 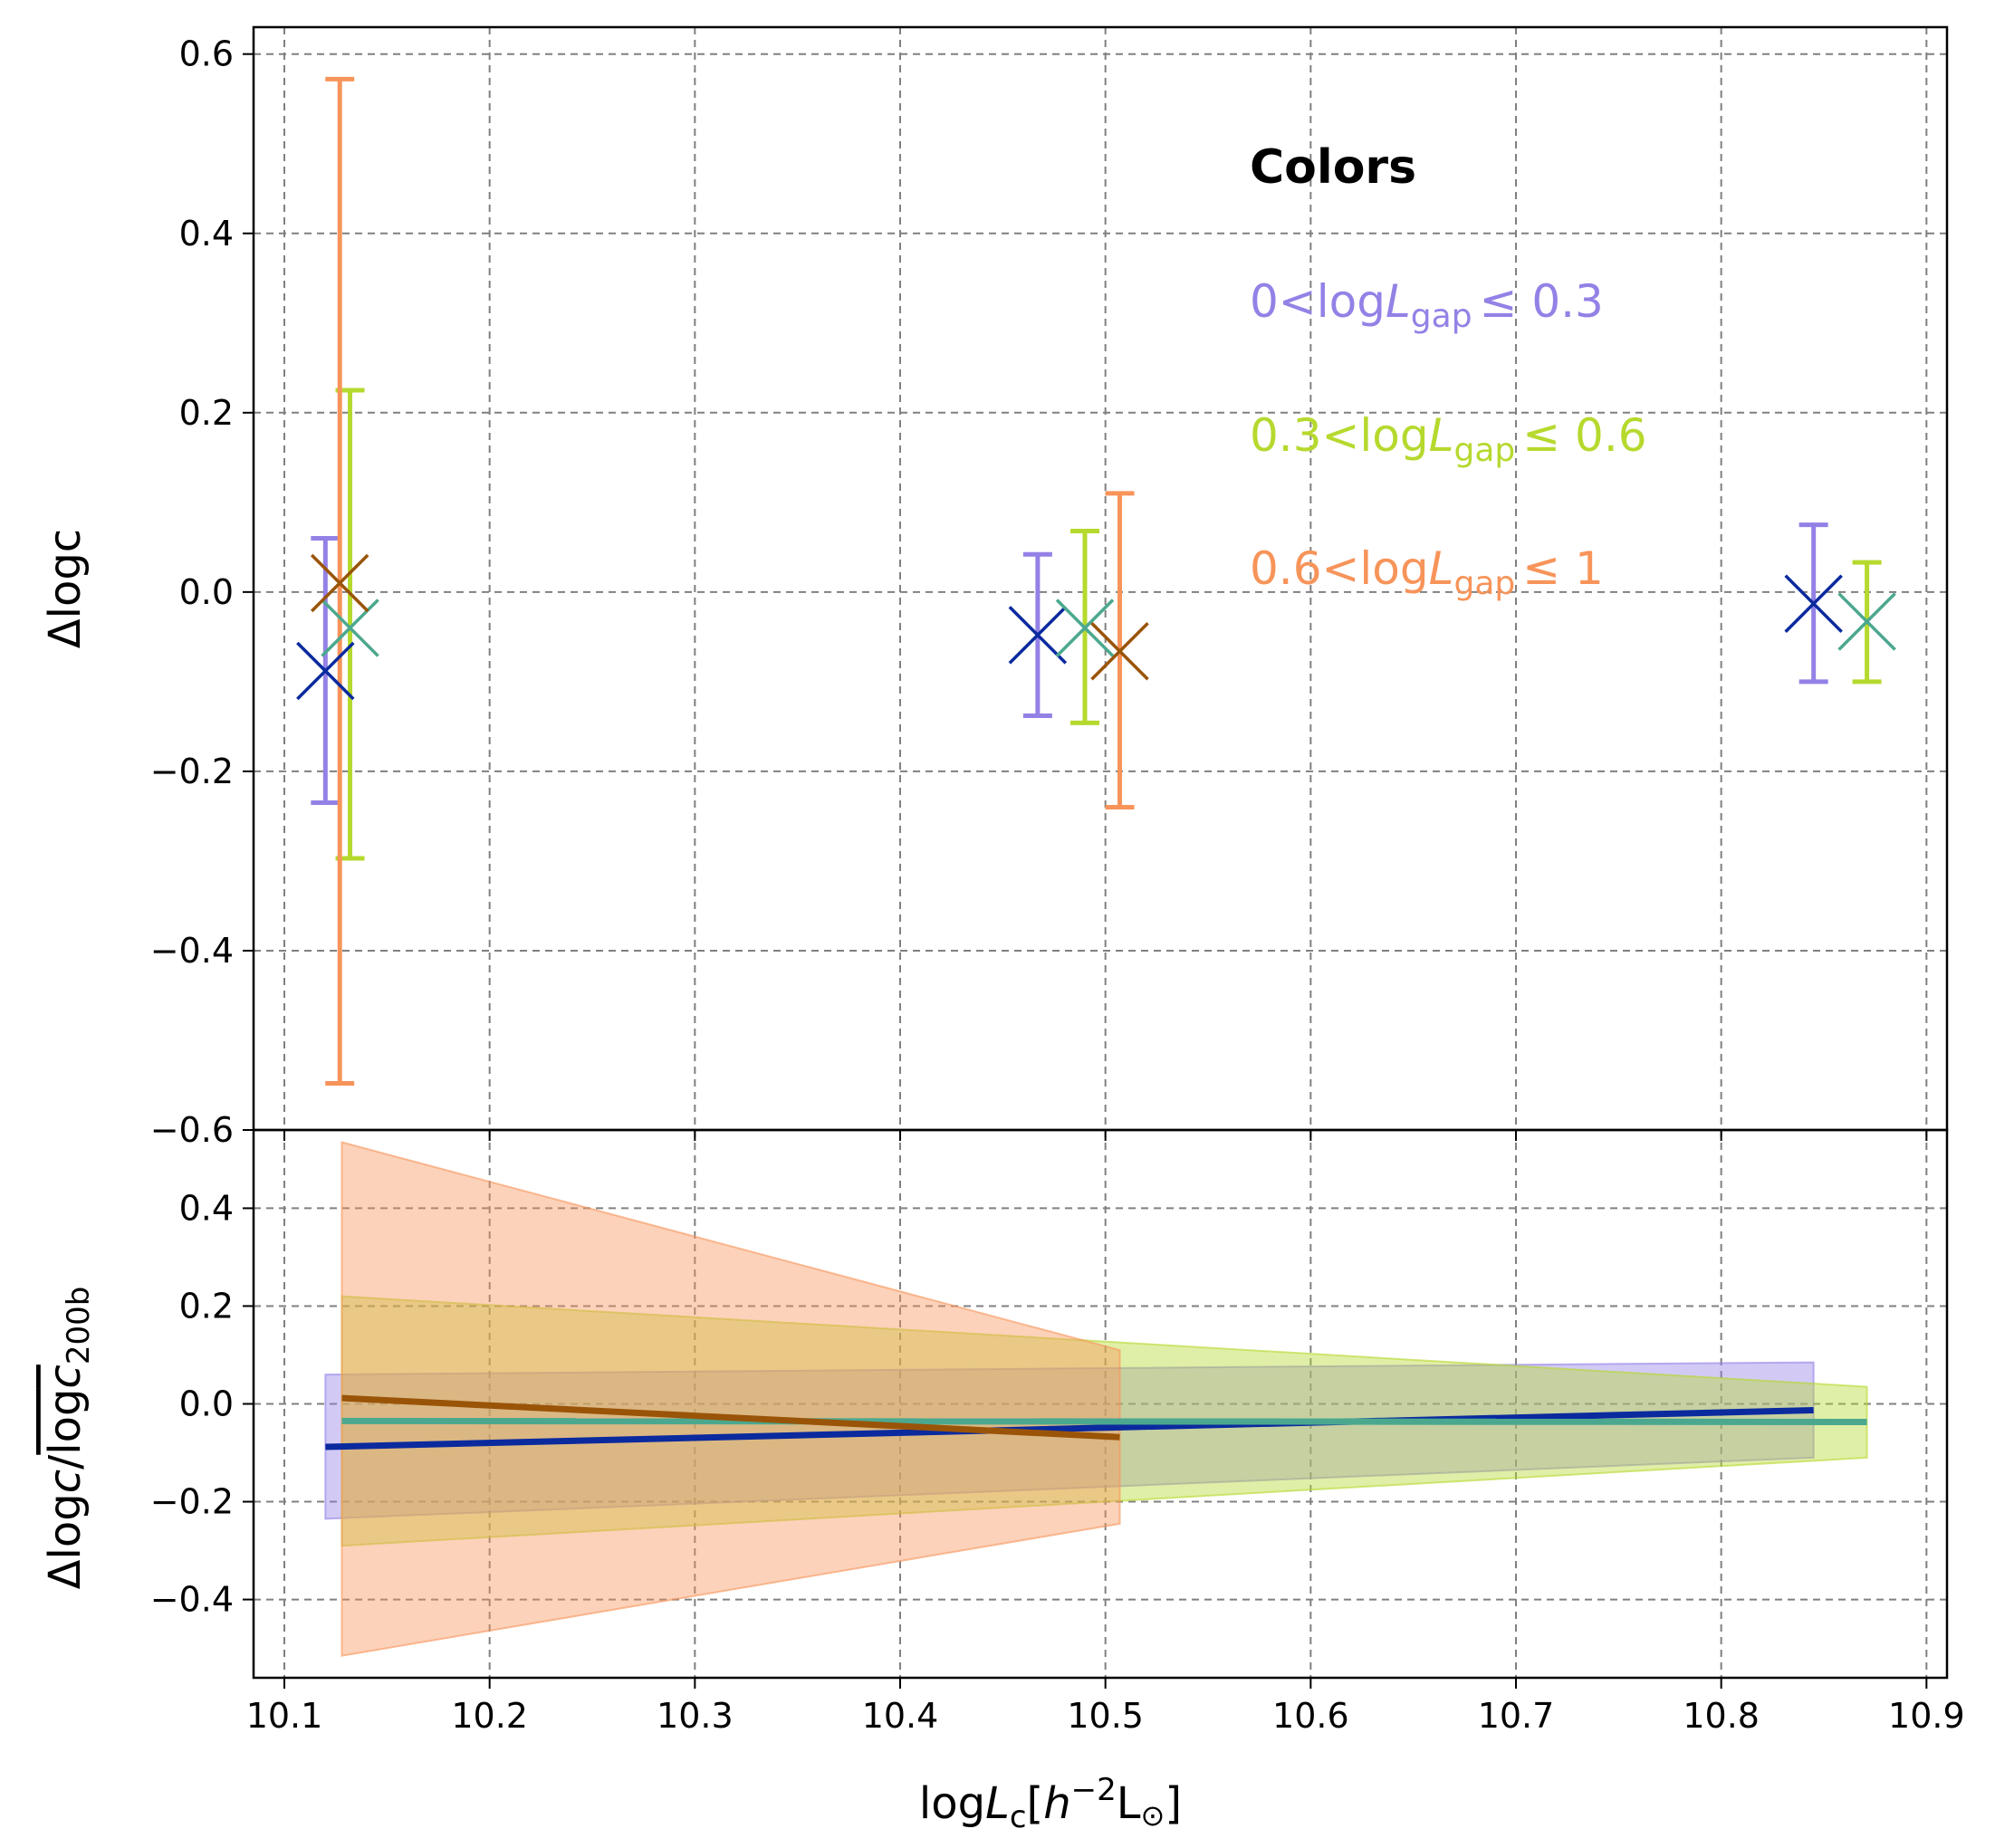 I want to click on x-tick-label: 10.8, so click(x=1721, y=1716).